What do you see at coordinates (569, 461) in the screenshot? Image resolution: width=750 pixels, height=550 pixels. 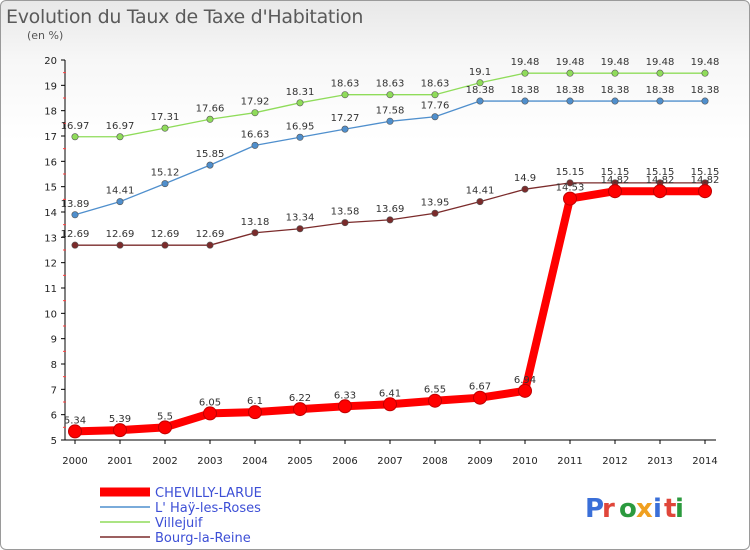 I see `x-tick-label: 2011` at bounding box center [569, 461].